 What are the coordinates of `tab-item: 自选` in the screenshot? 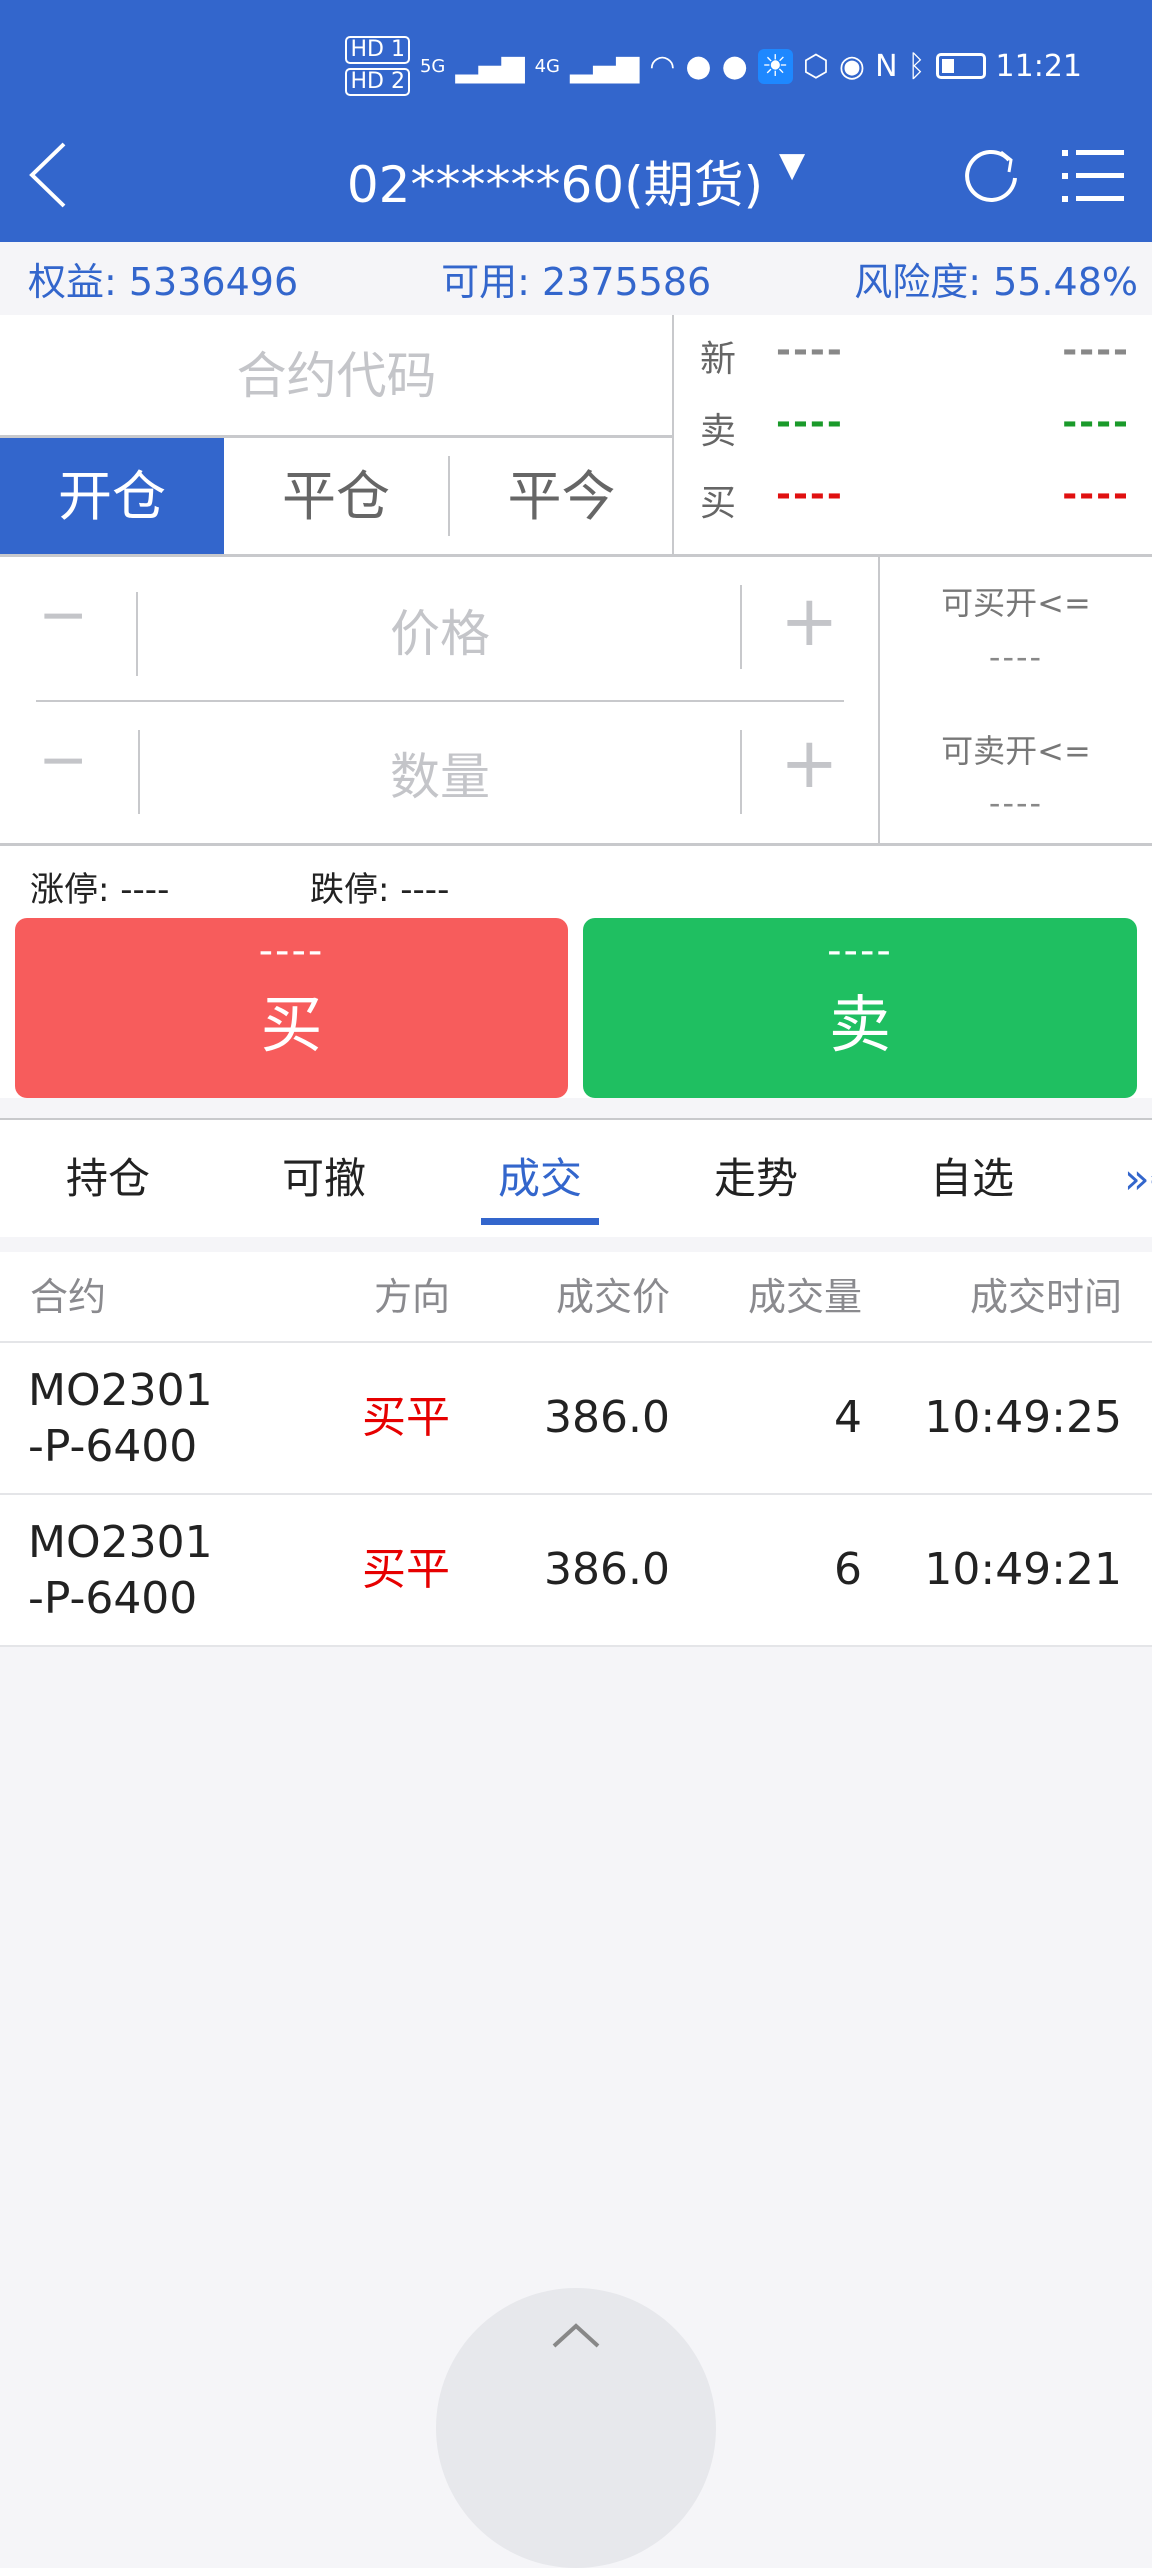 It's located at (971, 1178).